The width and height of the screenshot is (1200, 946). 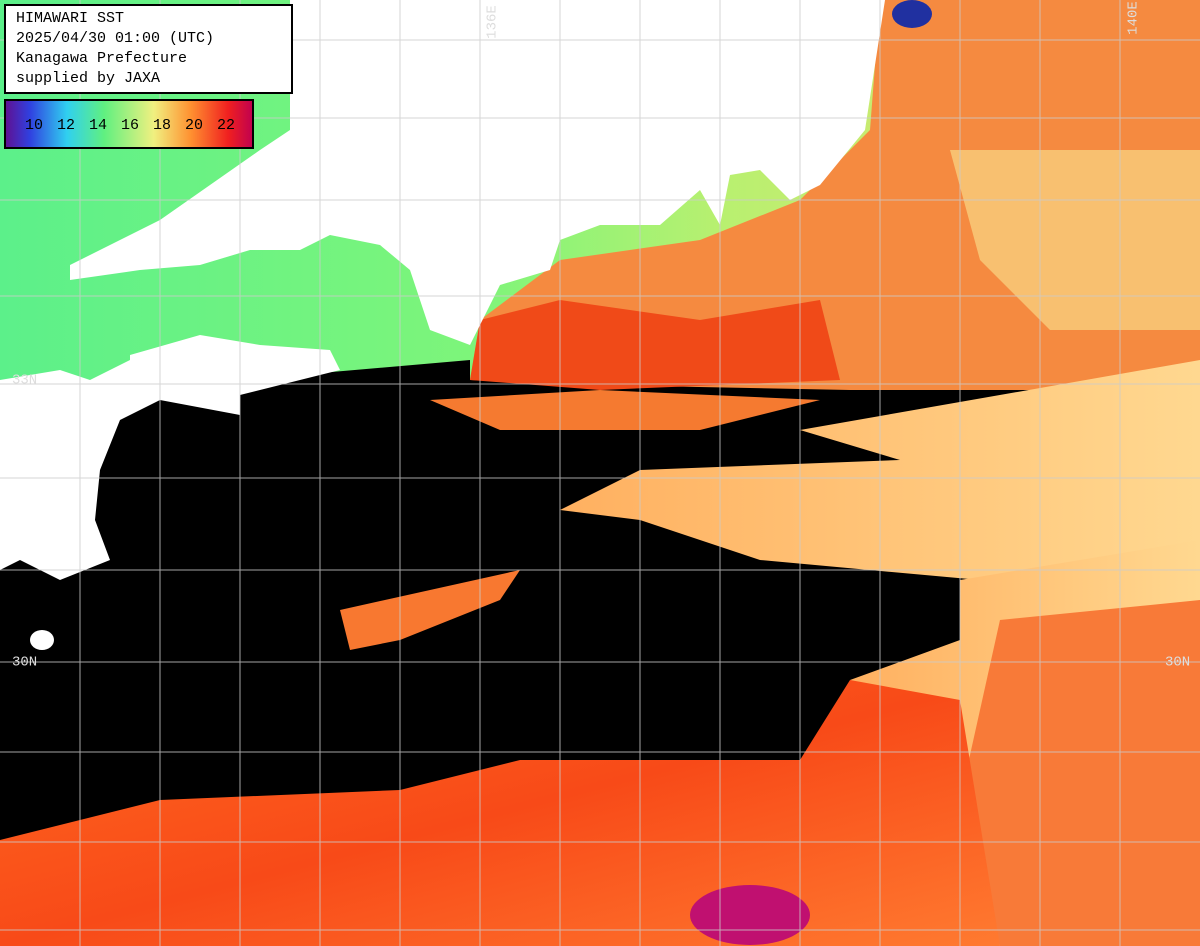 I want to click on island, so click(x=42, y=640).